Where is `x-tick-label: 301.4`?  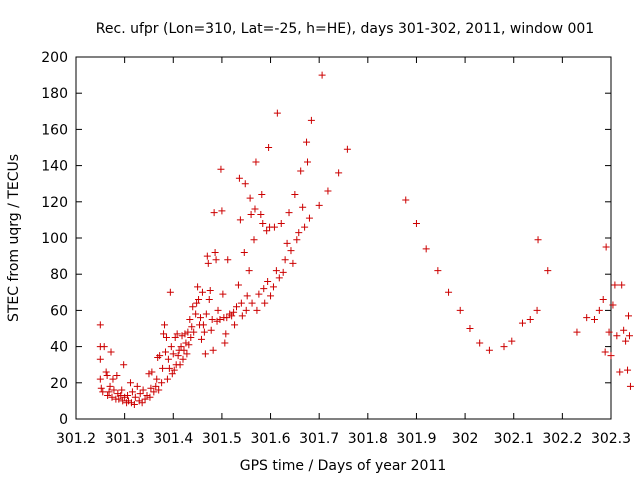
x-tick-label: 301.4 is located at coordinates (173, 439).